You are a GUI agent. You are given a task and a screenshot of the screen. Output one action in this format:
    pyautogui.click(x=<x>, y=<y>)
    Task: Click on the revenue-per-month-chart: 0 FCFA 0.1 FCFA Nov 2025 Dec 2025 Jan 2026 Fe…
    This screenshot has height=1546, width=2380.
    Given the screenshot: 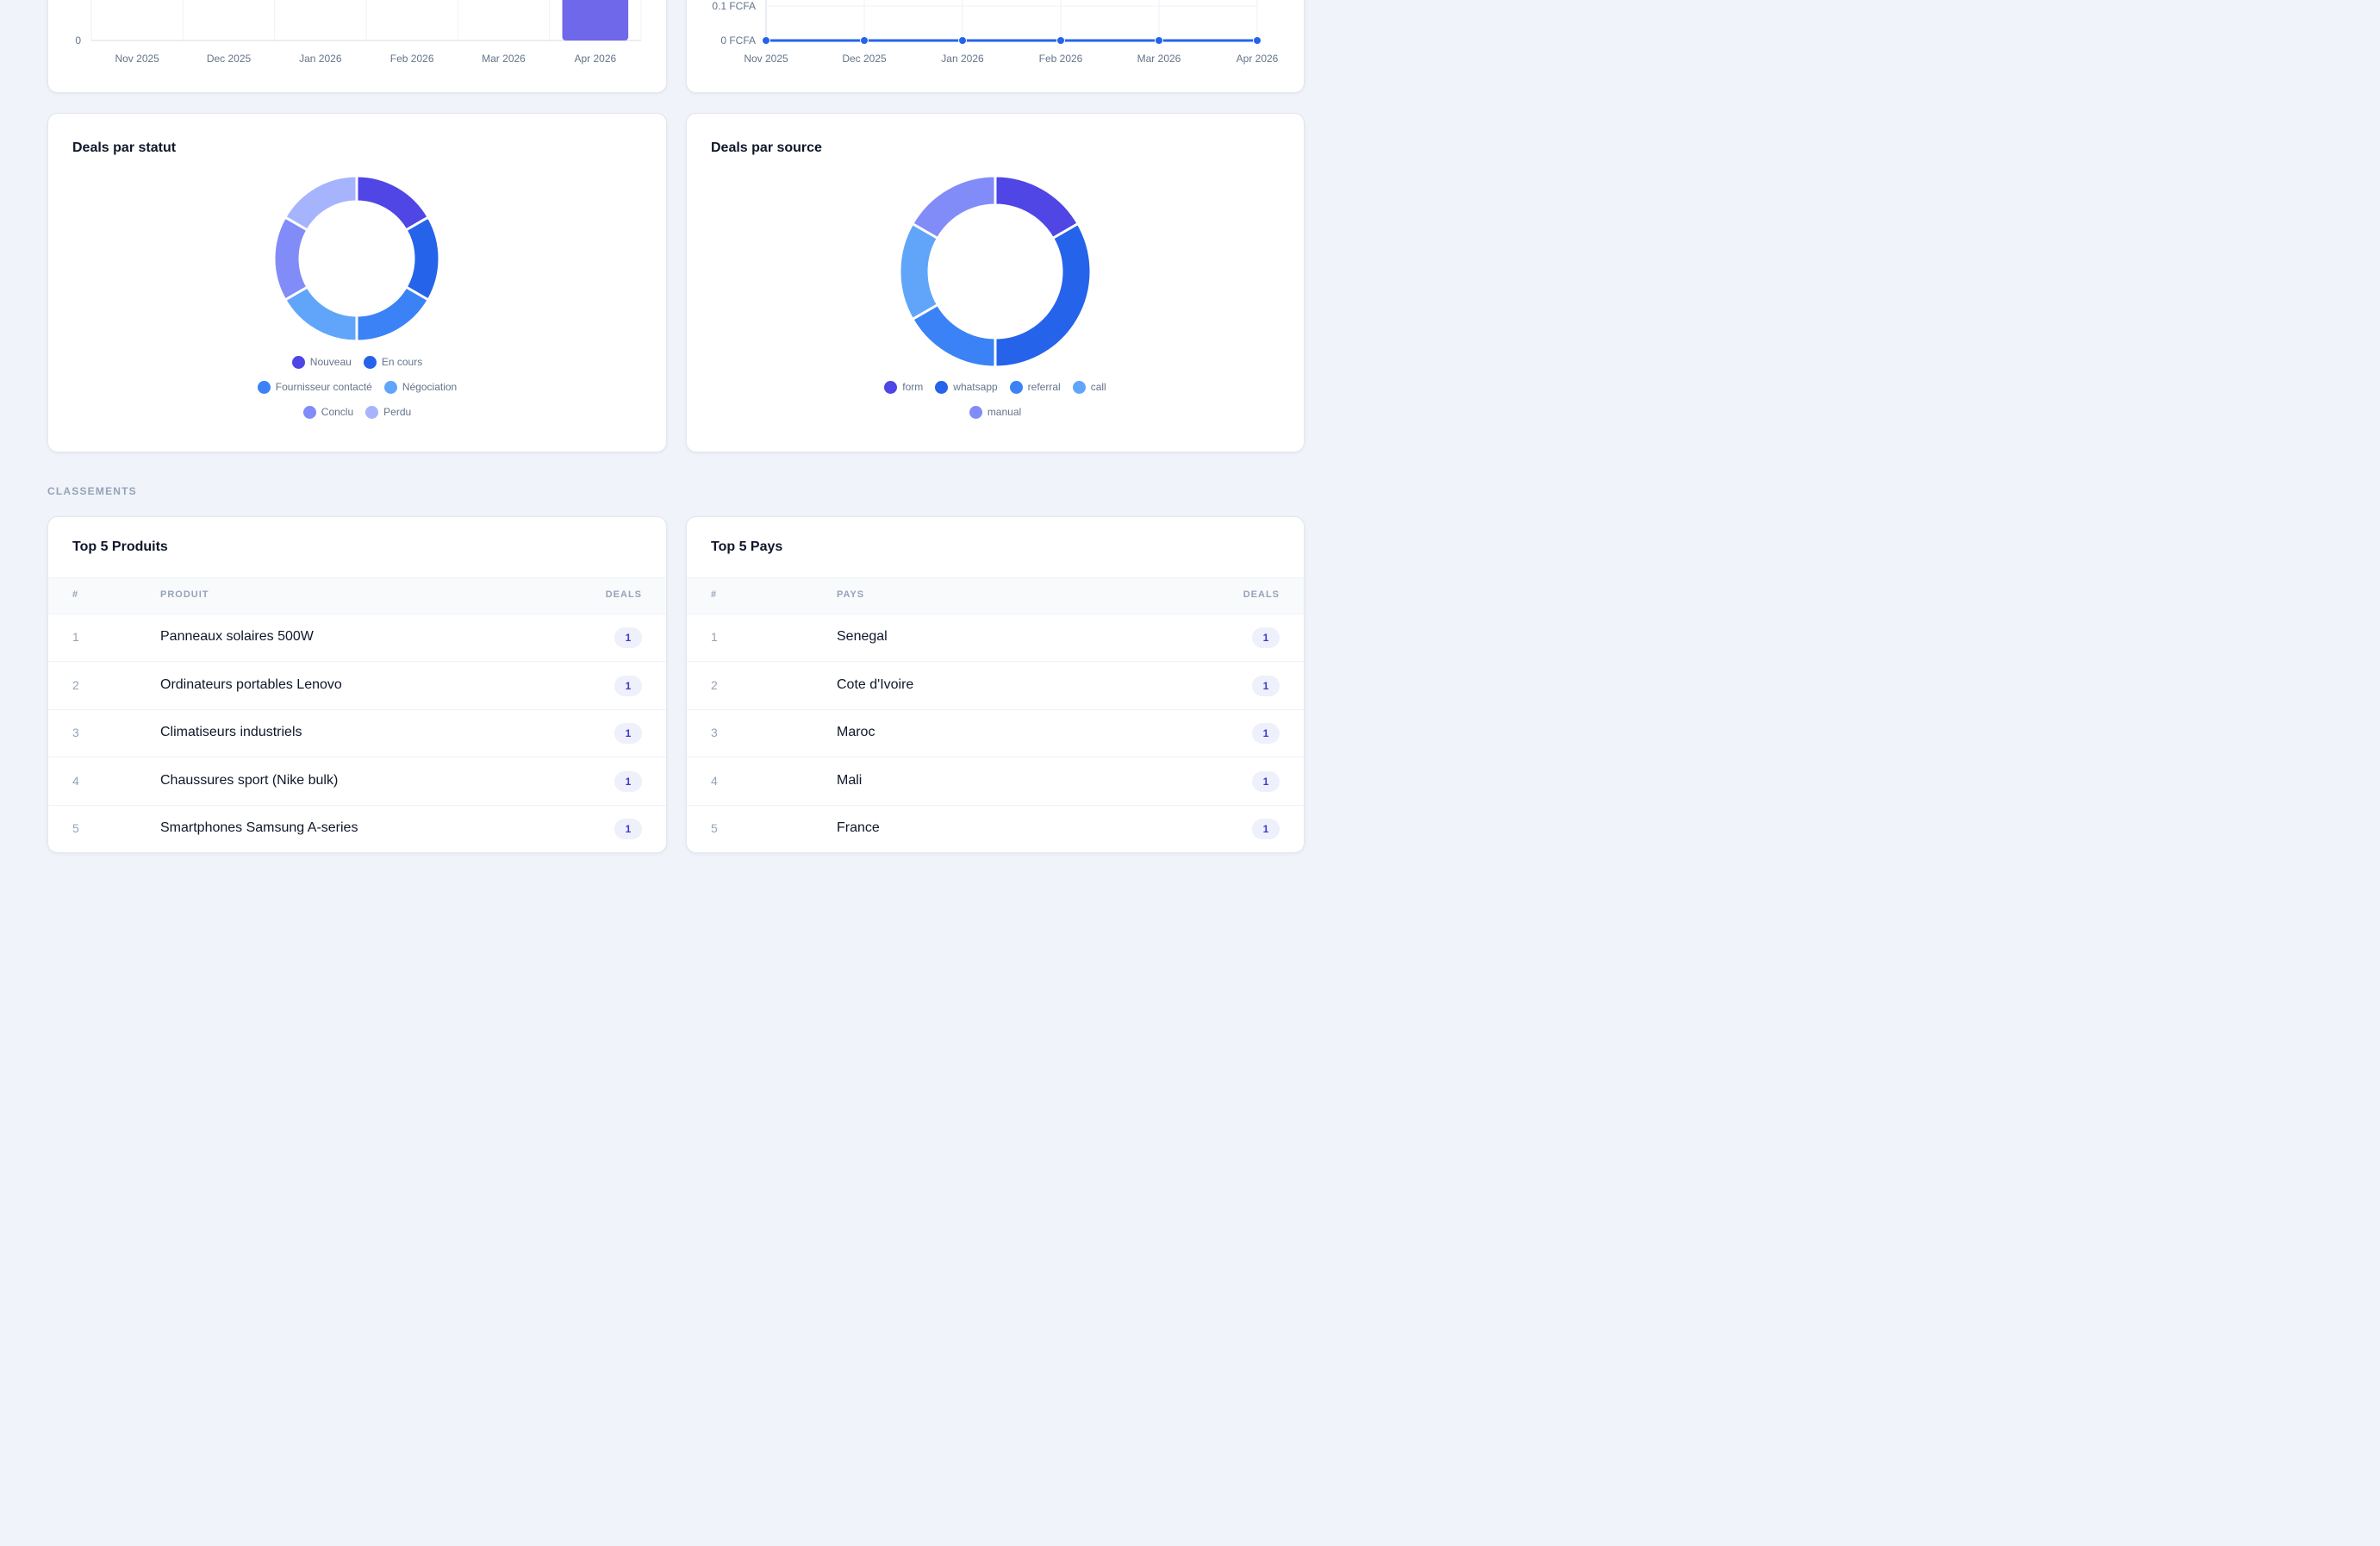 What is the action you would take?
    pyautogui.click(x=995, y=32)
    